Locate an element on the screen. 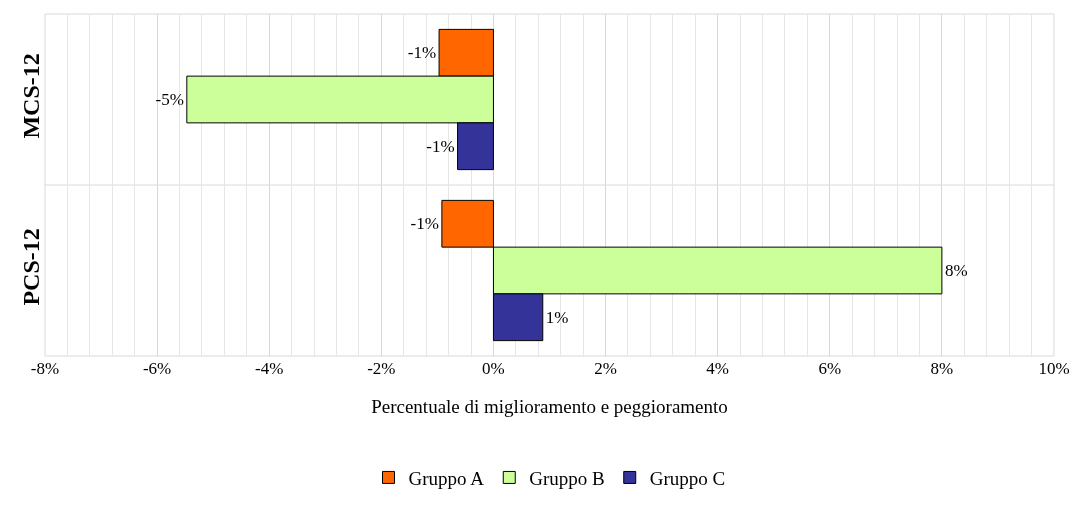 Image resolution: width=1082 pixels, height=508 pixels. x-tick-label: -4% is located at coordinates (269, 368).